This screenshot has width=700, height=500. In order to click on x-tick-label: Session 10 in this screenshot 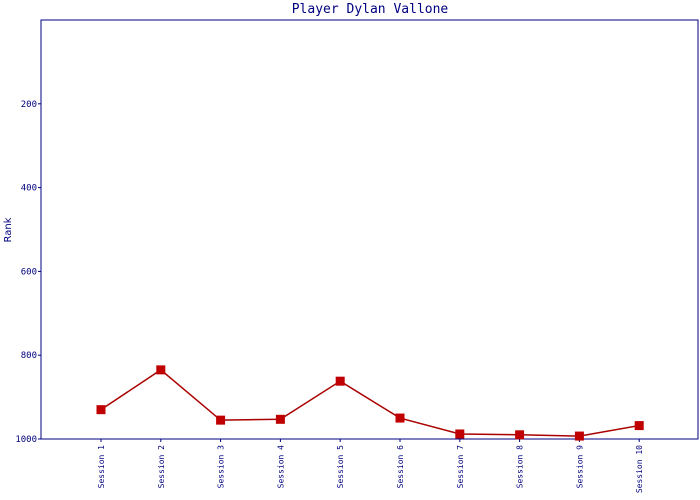, I will do `click(639, 469)`.